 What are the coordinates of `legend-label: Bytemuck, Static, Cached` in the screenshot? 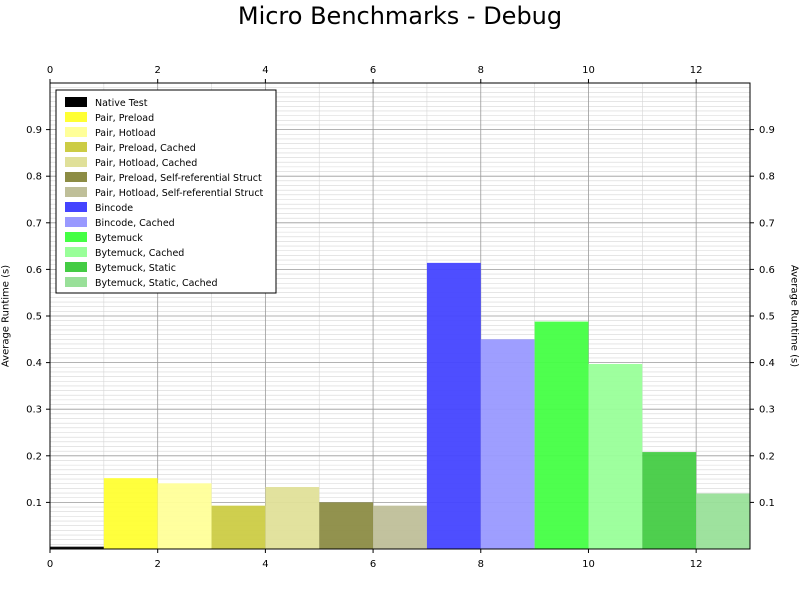 It's located at (156, 283).